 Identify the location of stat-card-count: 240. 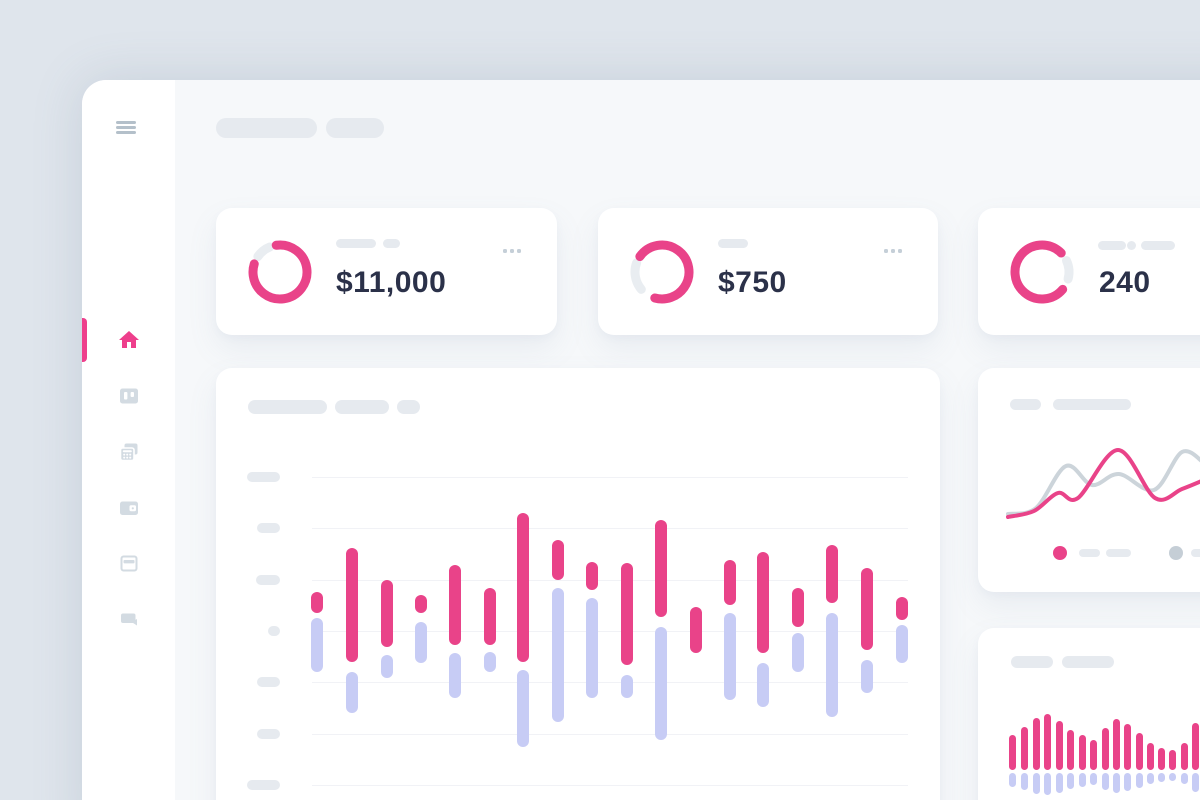
(1089, 271).